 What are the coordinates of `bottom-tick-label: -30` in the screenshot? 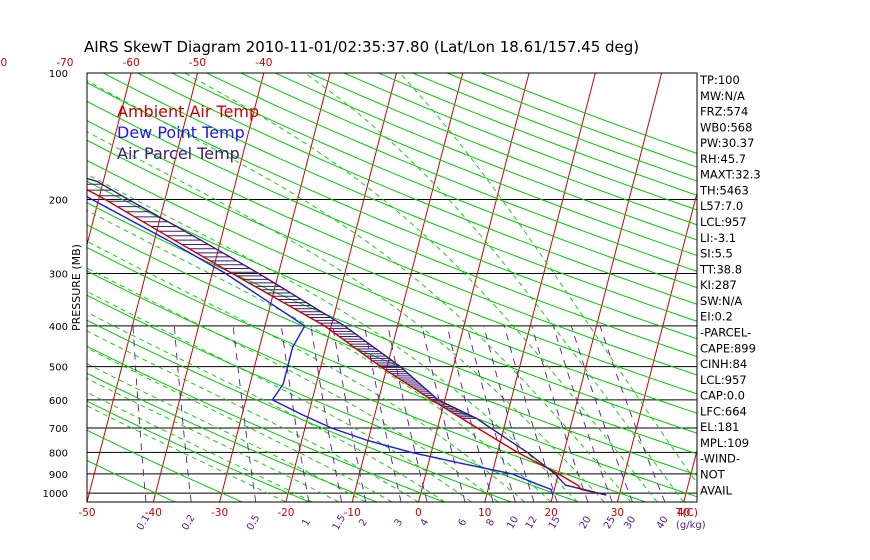 It's located at (219, 513).